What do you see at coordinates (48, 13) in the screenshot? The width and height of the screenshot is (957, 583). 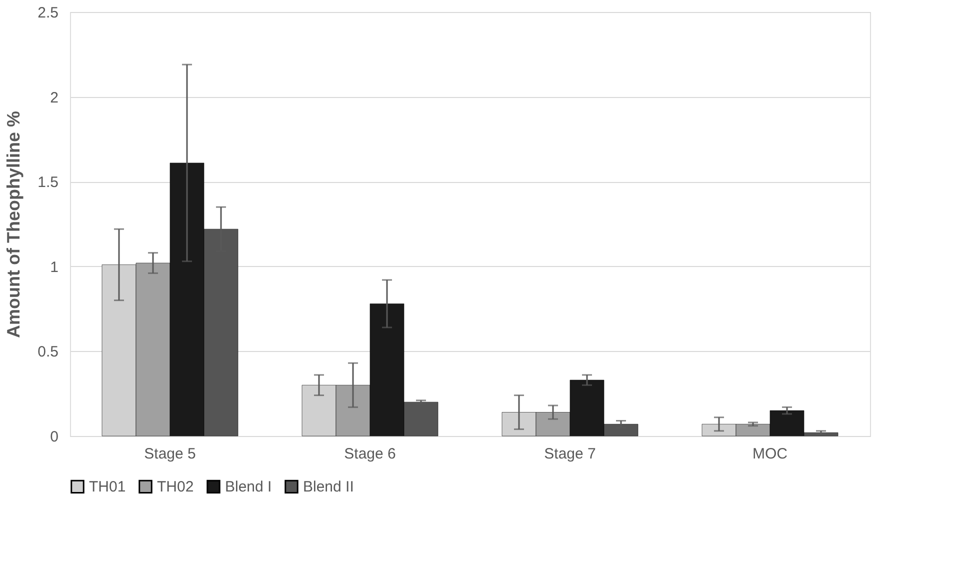 I see `y-tick-label: 2.5` at bounding box center [48, 13].